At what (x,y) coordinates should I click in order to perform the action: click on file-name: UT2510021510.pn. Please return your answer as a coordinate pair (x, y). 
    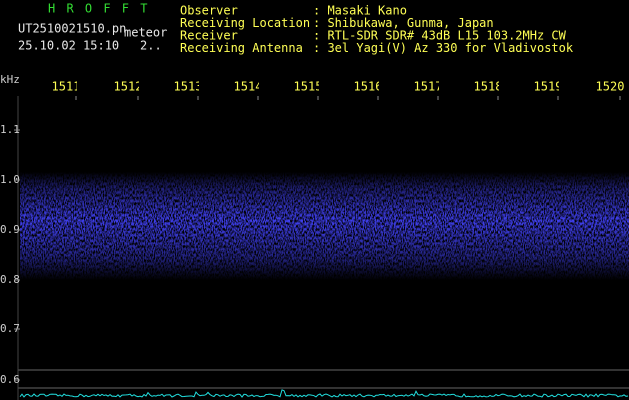
    Looking at the image, I should click on (72, 29).